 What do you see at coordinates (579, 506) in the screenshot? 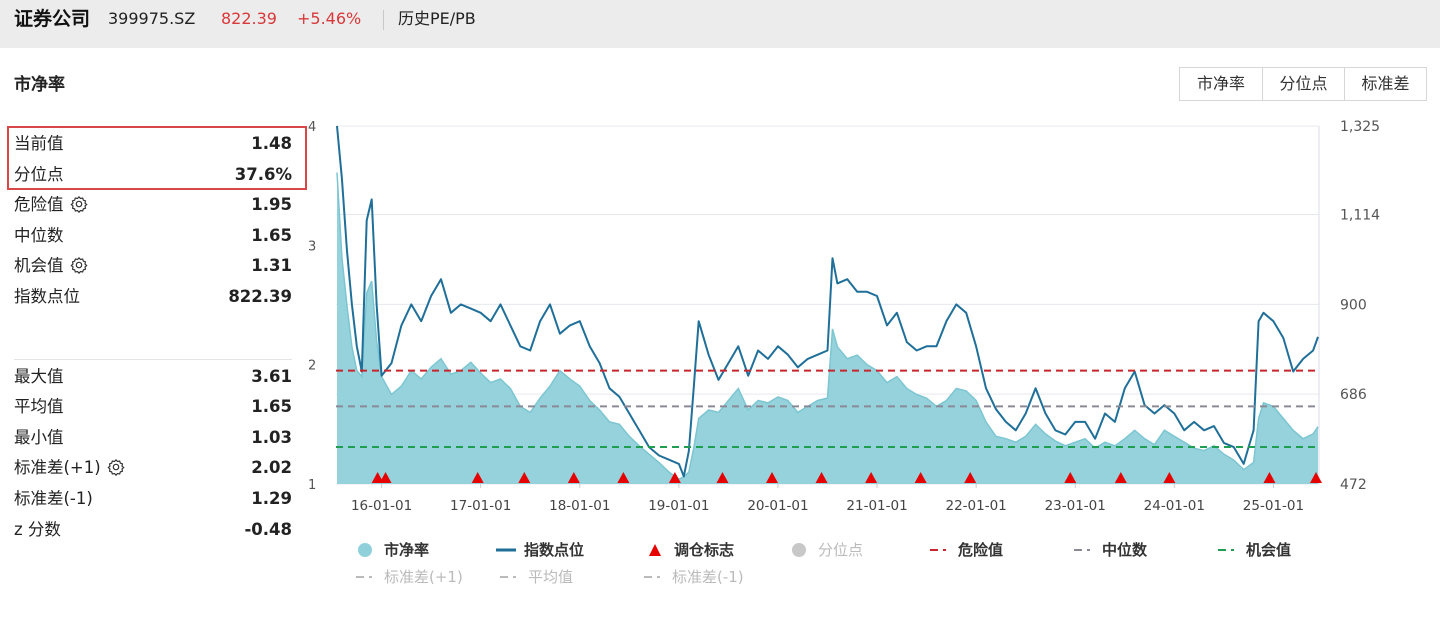
I see `x-tick-label: 18-01-01` at bounding box center [579, 506].